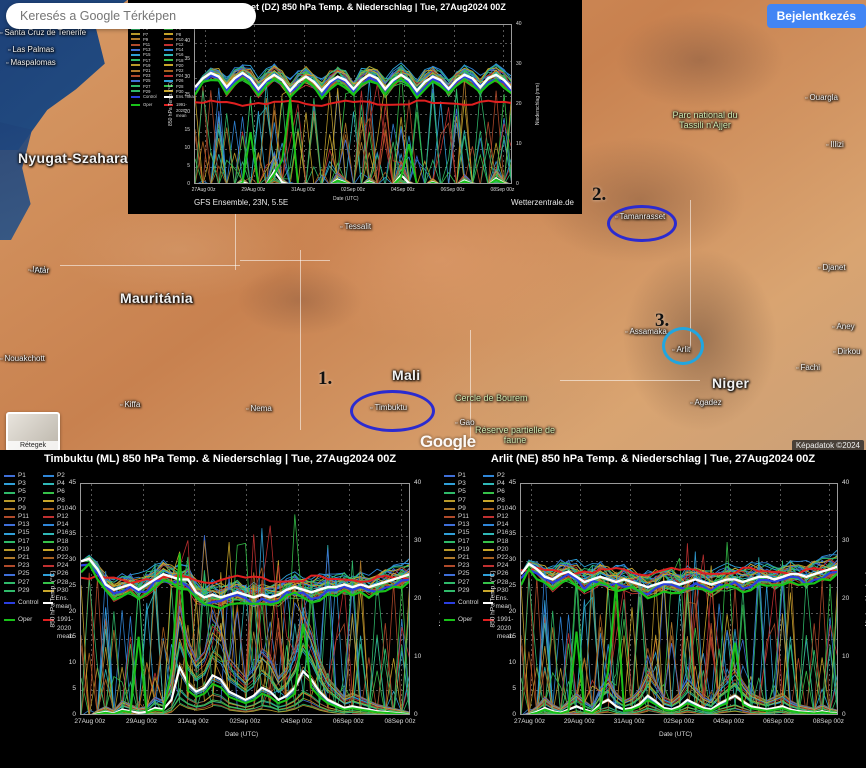 The width and height of the screenshot is (866, 768). Describe the element at coordinates (62, 509) in the screenshot. I see `legend-item: P10` at that location.